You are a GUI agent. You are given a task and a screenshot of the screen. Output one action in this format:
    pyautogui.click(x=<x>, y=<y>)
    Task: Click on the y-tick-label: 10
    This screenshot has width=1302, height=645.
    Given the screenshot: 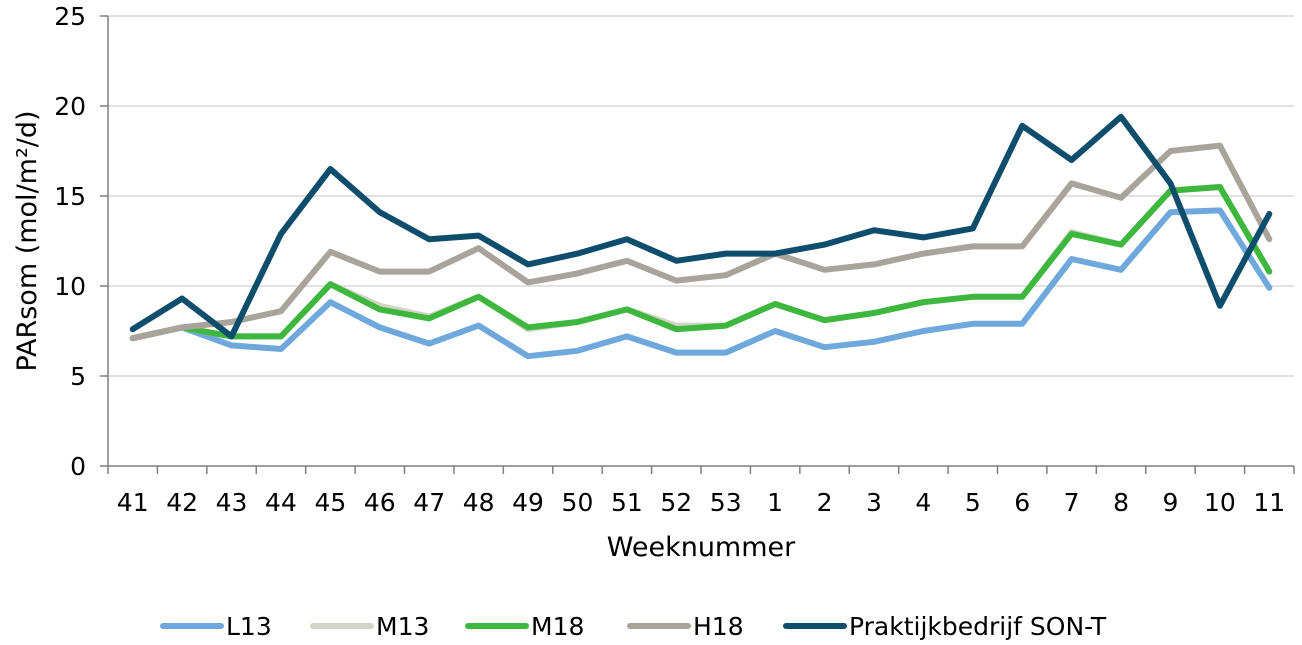 What is the action you would take?
    pyautogui.click(x=70, y=286)
    